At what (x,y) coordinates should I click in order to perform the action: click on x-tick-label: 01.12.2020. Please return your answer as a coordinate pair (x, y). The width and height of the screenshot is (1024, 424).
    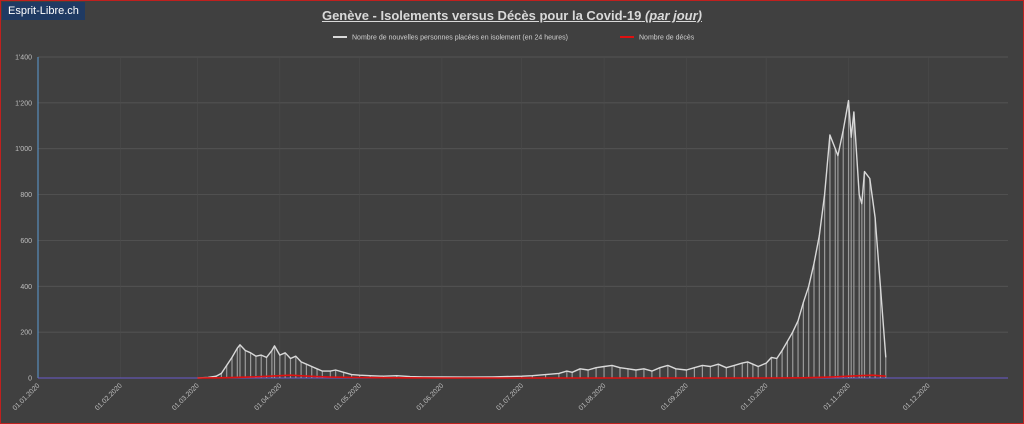
    Looking at the image, I should click on (917, 397).